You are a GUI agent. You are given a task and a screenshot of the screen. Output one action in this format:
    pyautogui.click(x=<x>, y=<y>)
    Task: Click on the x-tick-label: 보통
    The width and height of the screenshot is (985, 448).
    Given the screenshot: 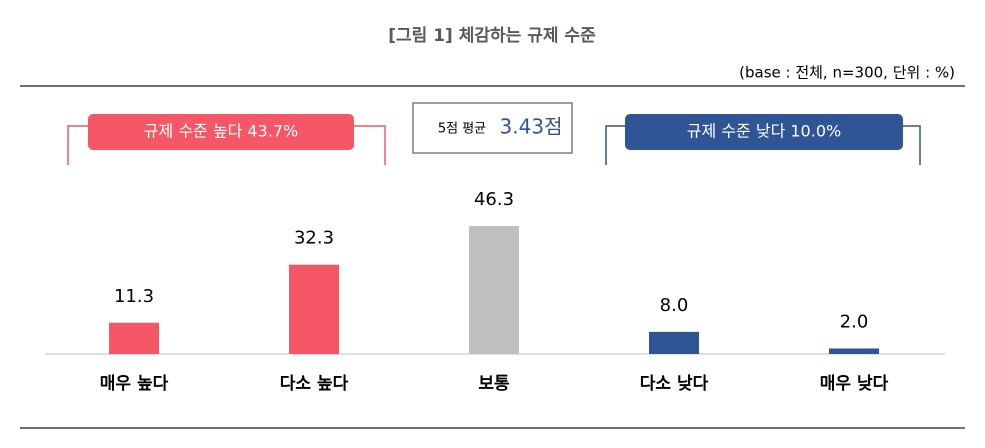 What is the action you would take?
    pyautogui.click(x=494, y=384)
    